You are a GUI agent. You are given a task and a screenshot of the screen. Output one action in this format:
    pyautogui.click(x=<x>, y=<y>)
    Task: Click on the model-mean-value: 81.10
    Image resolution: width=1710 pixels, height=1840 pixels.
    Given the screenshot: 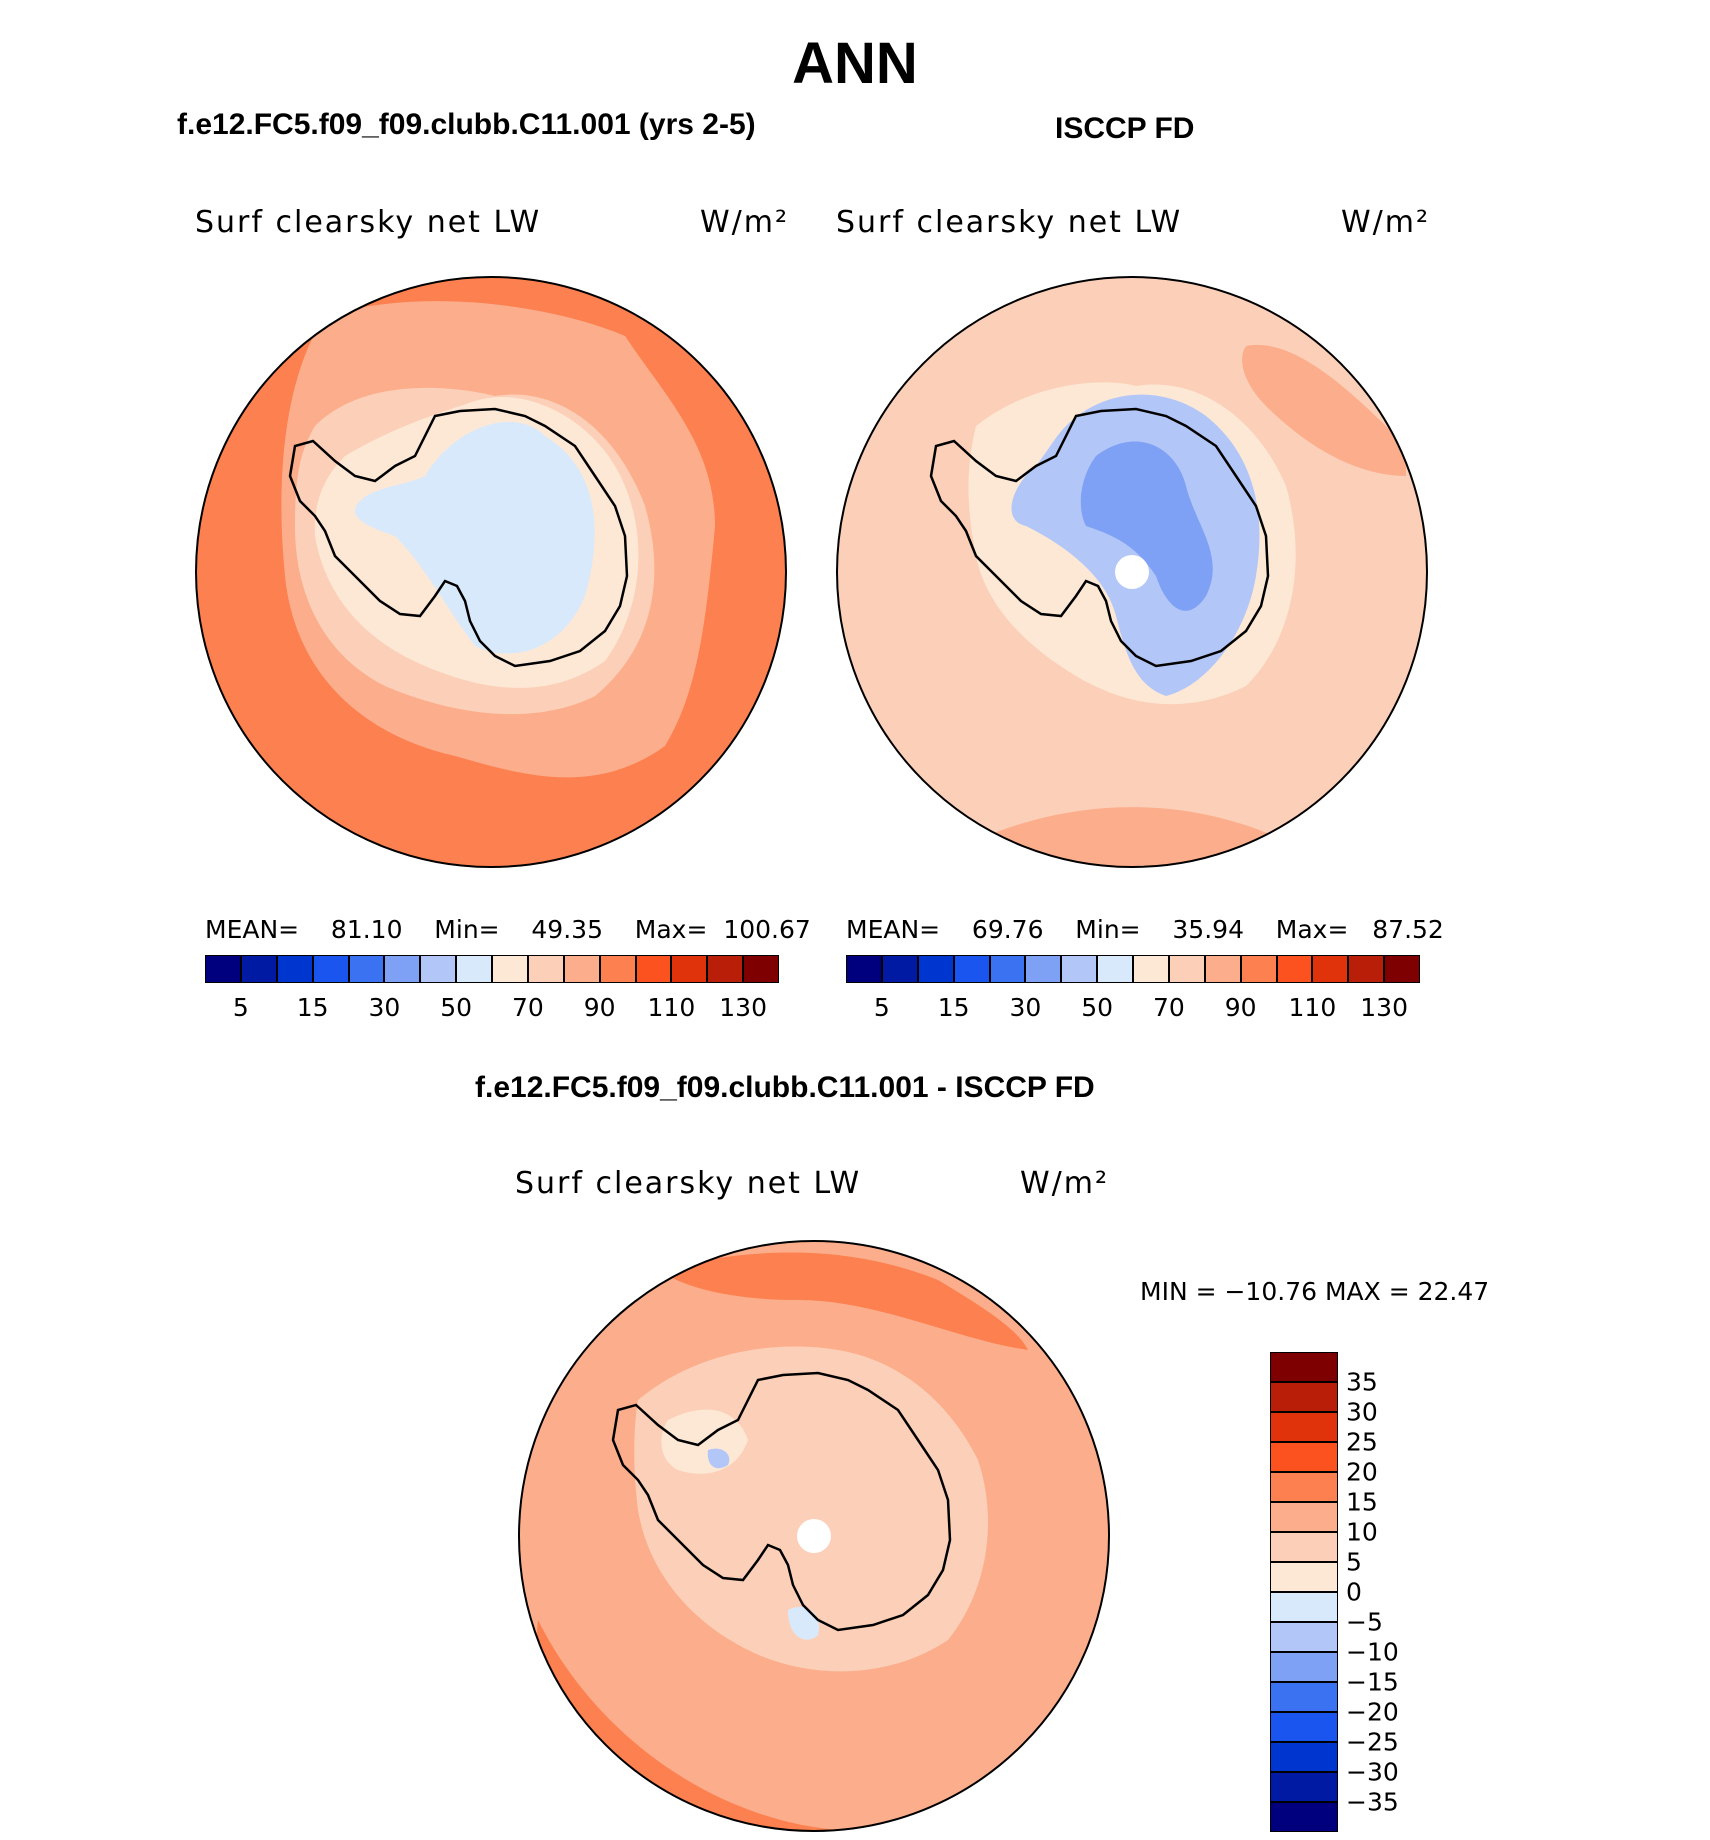 What is the action you would take?
    pyautogui.click(x=366, y=929)
    